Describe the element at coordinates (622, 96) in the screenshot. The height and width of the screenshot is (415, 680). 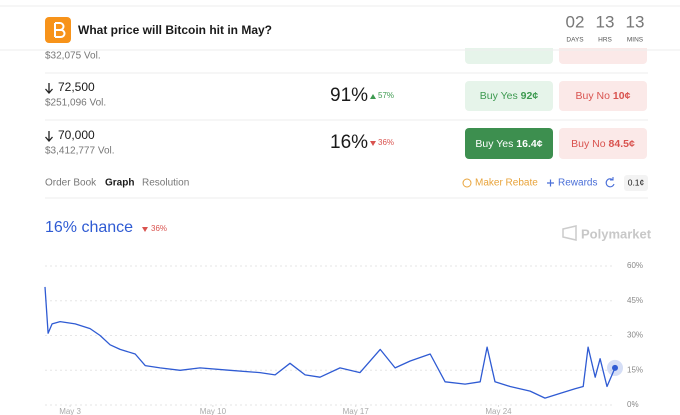
I see `price: 10¢` at that location.